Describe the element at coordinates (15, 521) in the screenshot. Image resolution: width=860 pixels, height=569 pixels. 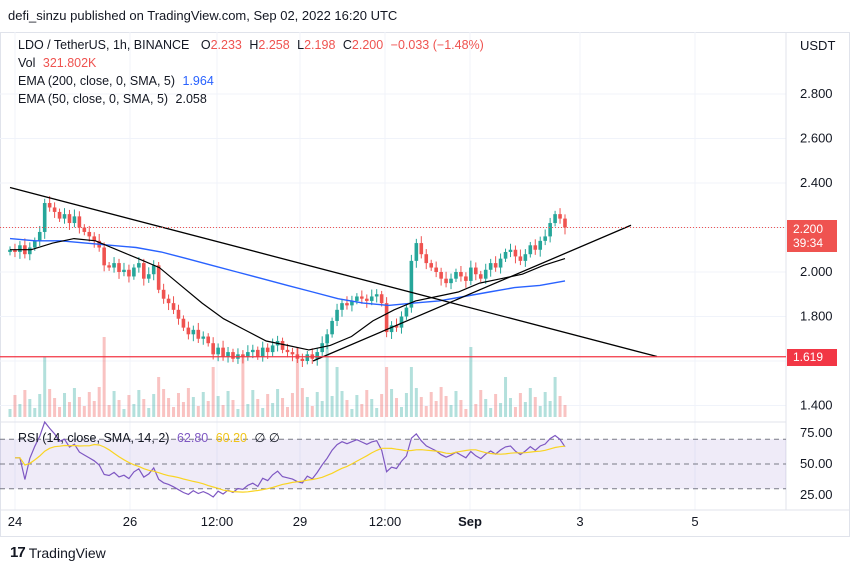
I see `time-tick-label: 24` at that location.